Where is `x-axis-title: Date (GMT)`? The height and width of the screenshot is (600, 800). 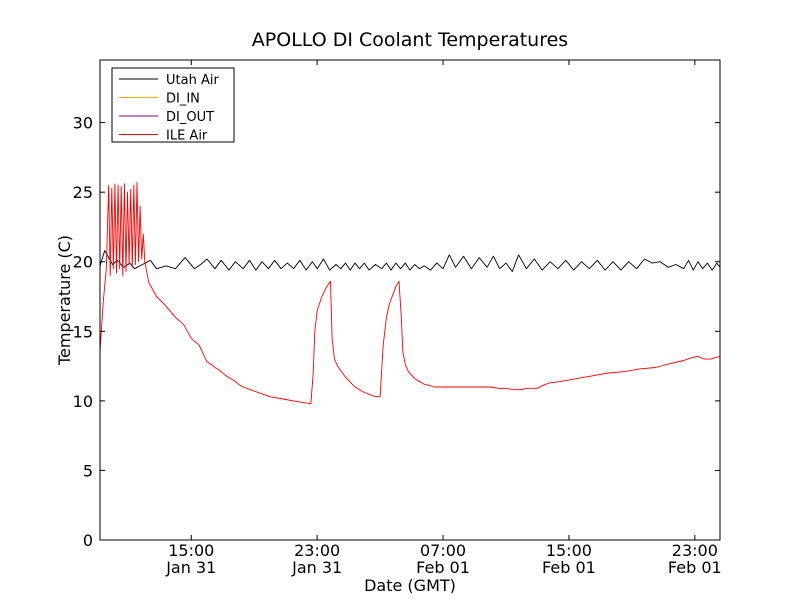 x-axis-title: Date (GMT) is located at coordinates (410, 585).